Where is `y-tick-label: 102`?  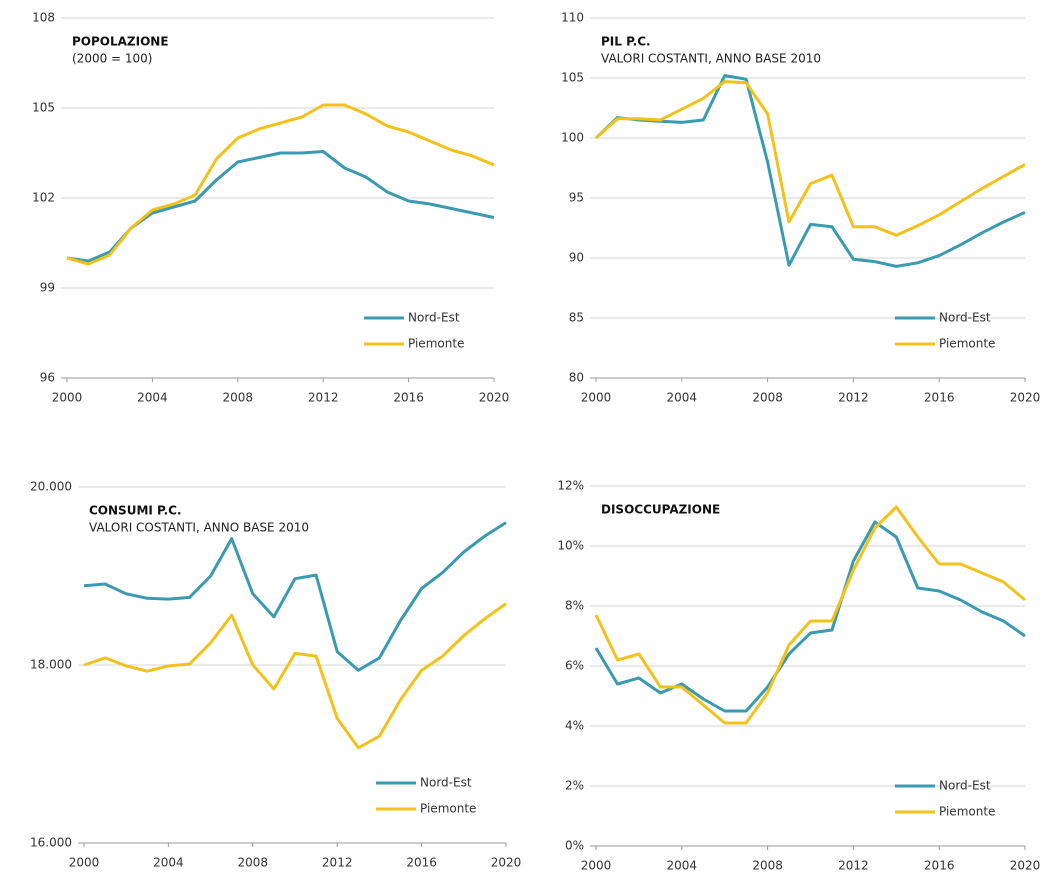
y-tick-label: 102 is located at coordinates (43, 198).